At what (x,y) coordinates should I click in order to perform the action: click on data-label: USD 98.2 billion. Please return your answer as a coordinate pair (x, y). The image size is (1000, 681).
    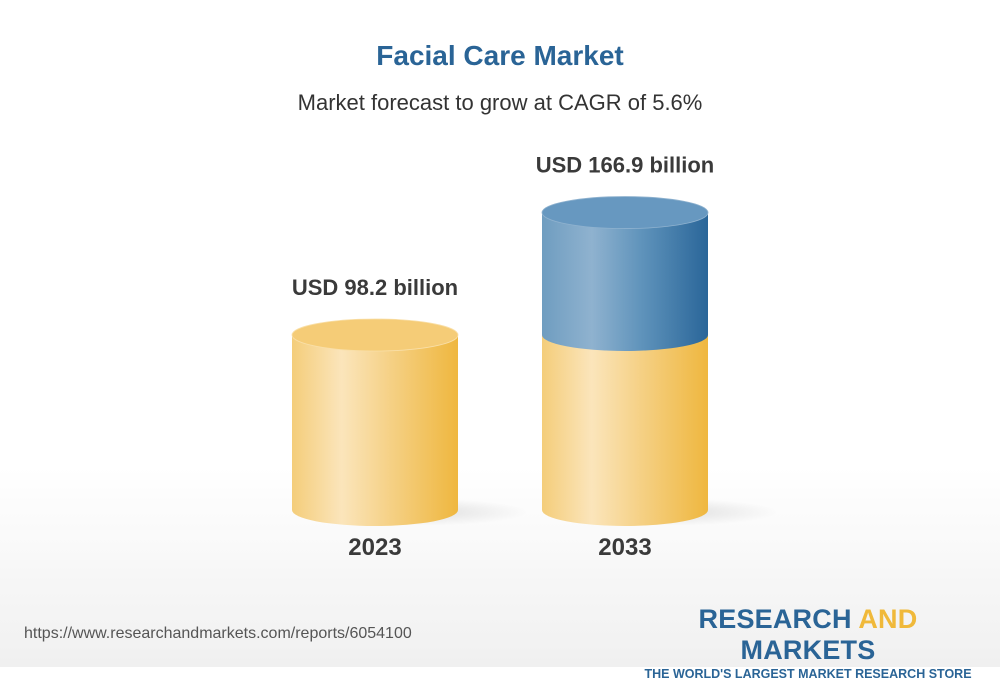
    Looking at the image, I should click on (375, 287).